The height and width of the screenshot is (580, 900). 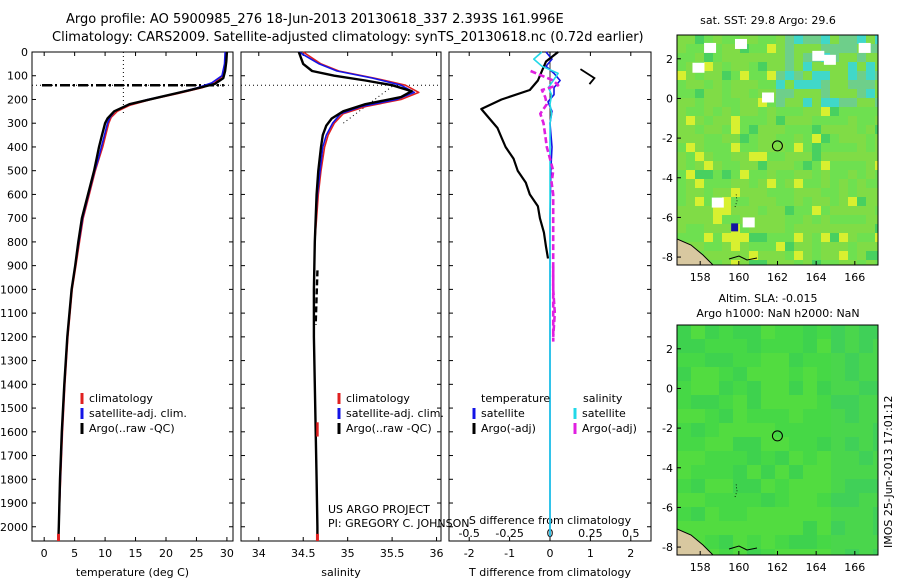 What do you see at coordinates (14, 479) in the screenshot?
I see `depth-y-label: 1800` at bounding box center [14, 479].